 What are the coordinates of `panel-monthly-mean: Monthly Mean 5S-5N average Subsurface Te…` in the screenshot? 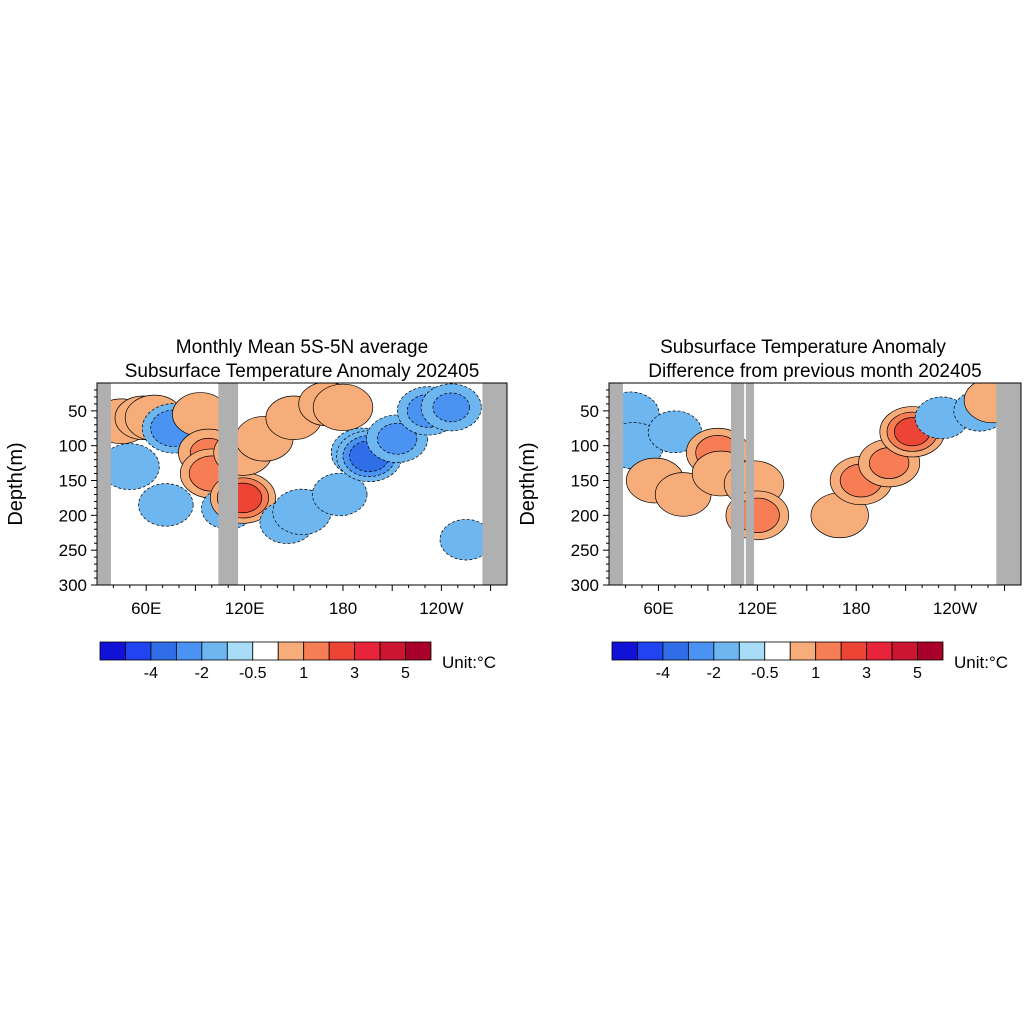 It's located at (256, 477).